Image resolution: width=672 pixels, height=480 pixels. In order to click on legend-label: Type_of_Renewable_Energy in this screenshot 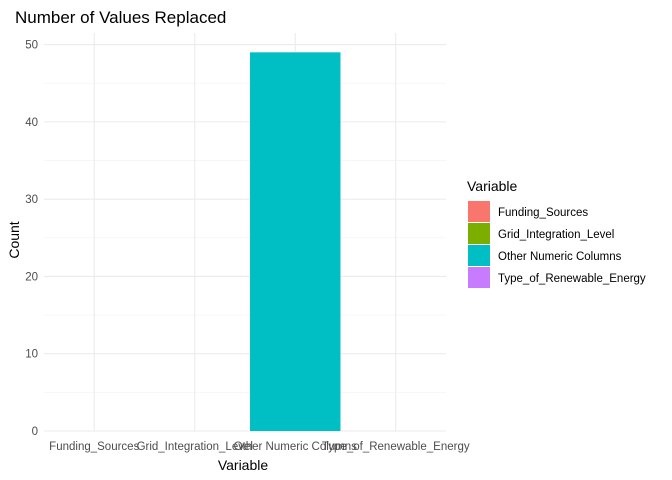, I will do `click(572, 279)`.